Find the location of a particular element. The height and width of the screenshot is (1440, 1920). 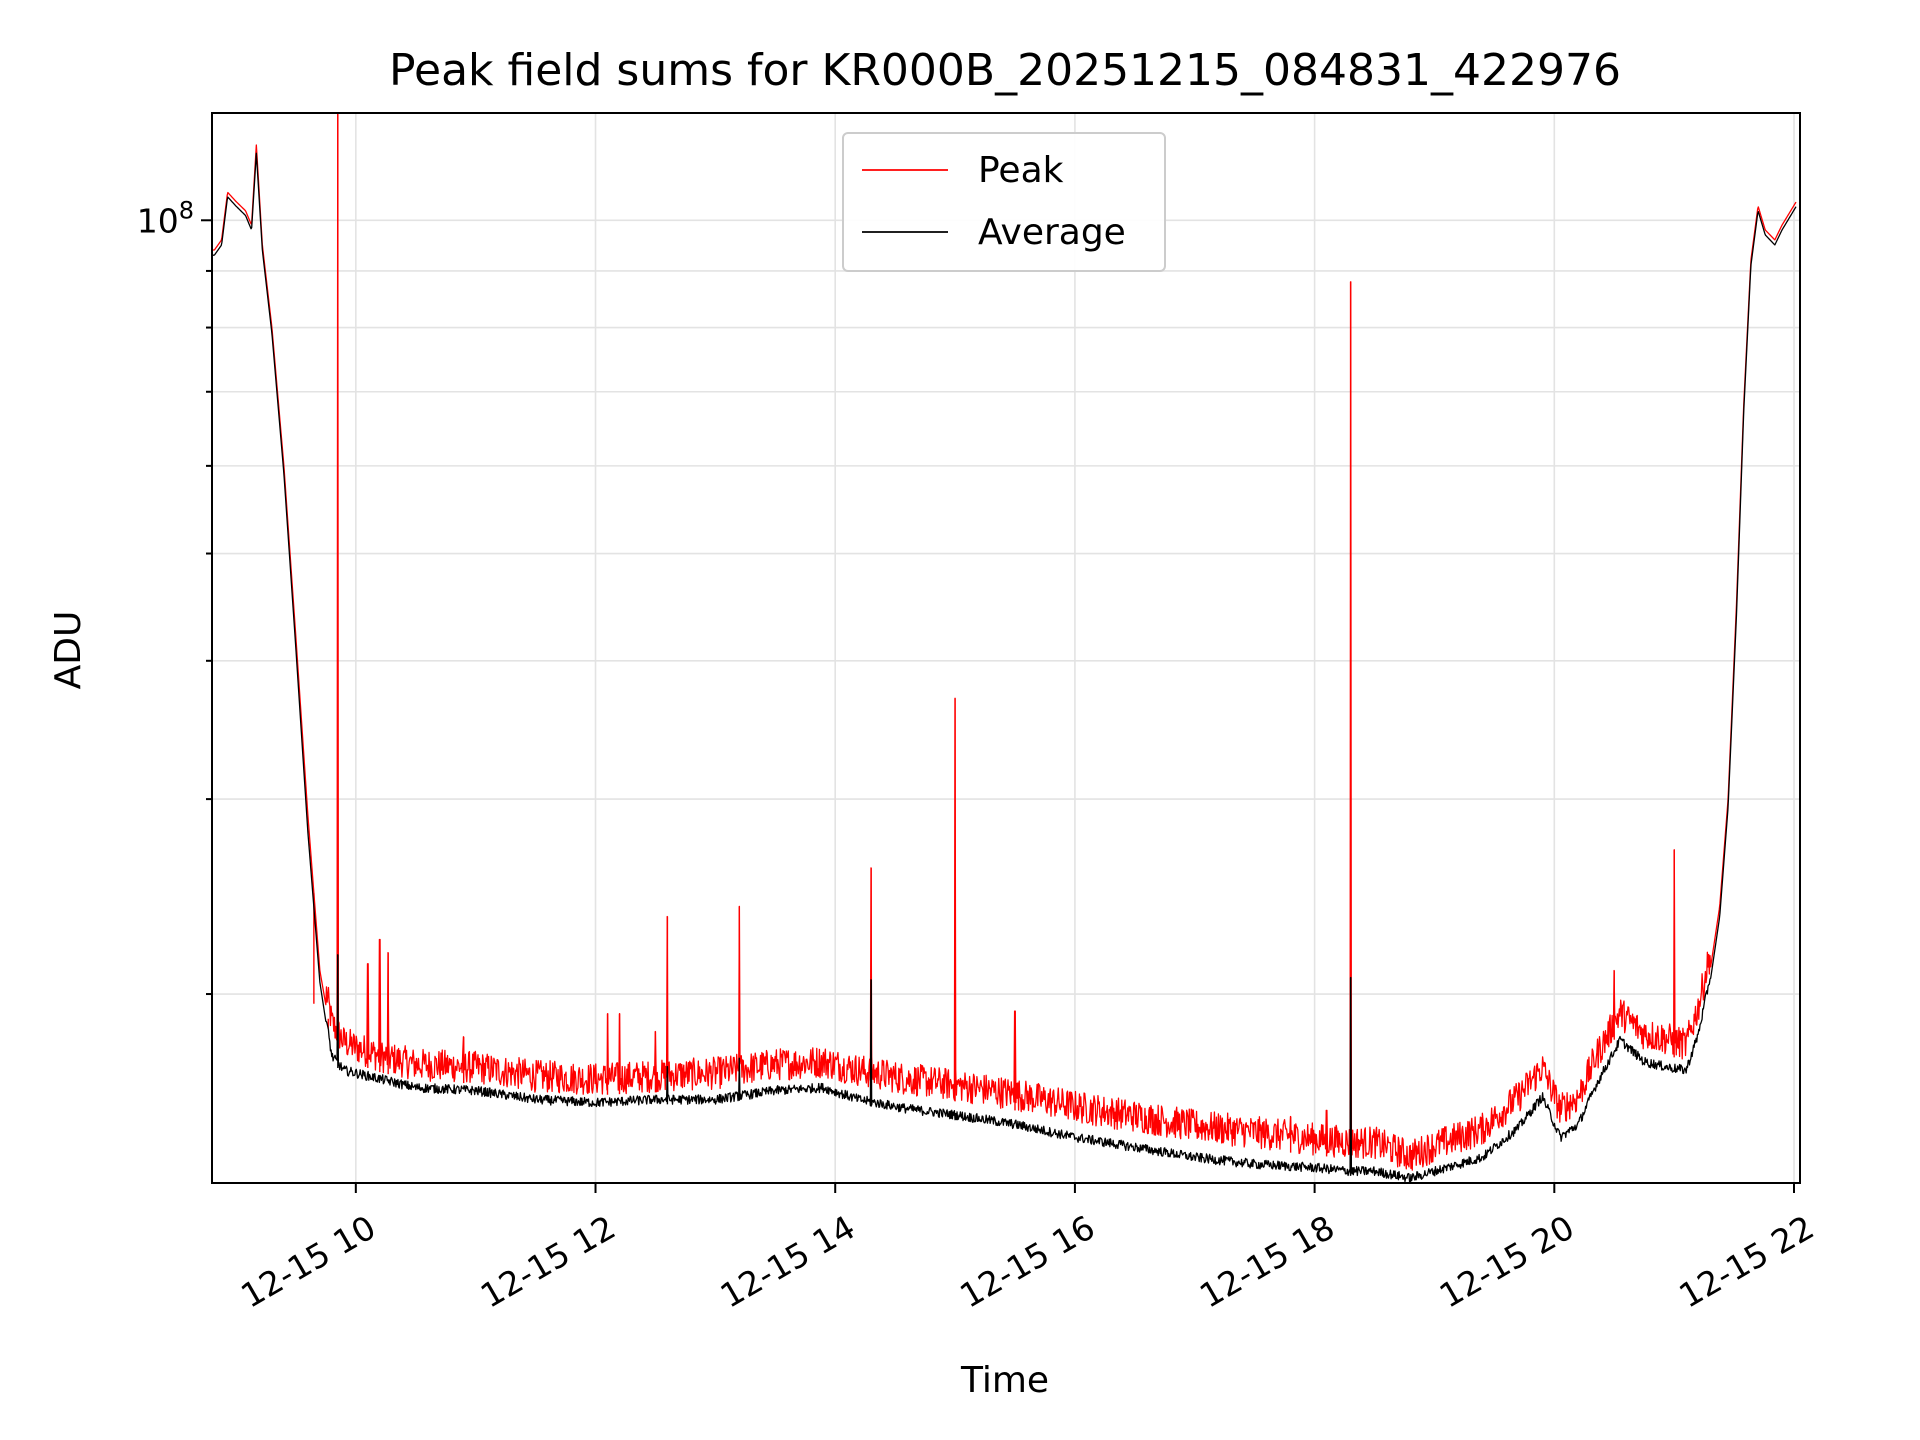

legend: Peak Average is located at coordinates (1004, 202).